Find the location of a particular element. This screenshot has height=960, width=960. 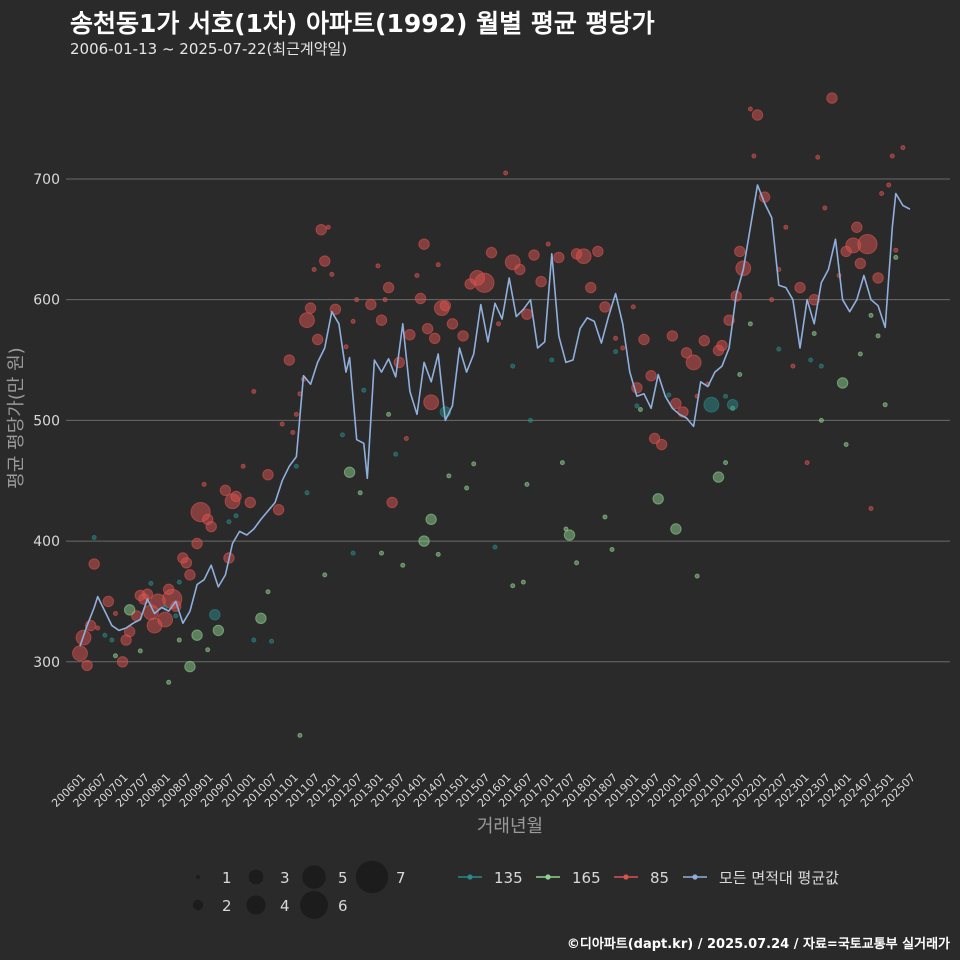

y-tick-labels: 300 400 500 600 700 is located at coordinates (46, 421).